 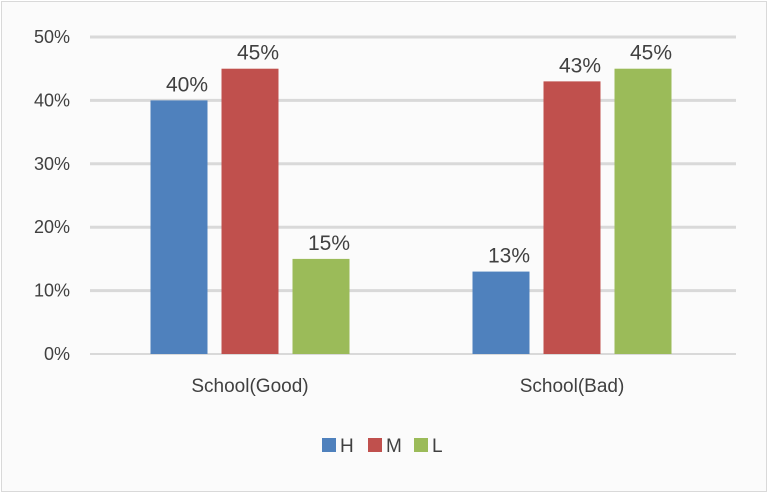 I want to click on y-tick-label: 50%, so click(x=52, y=37).